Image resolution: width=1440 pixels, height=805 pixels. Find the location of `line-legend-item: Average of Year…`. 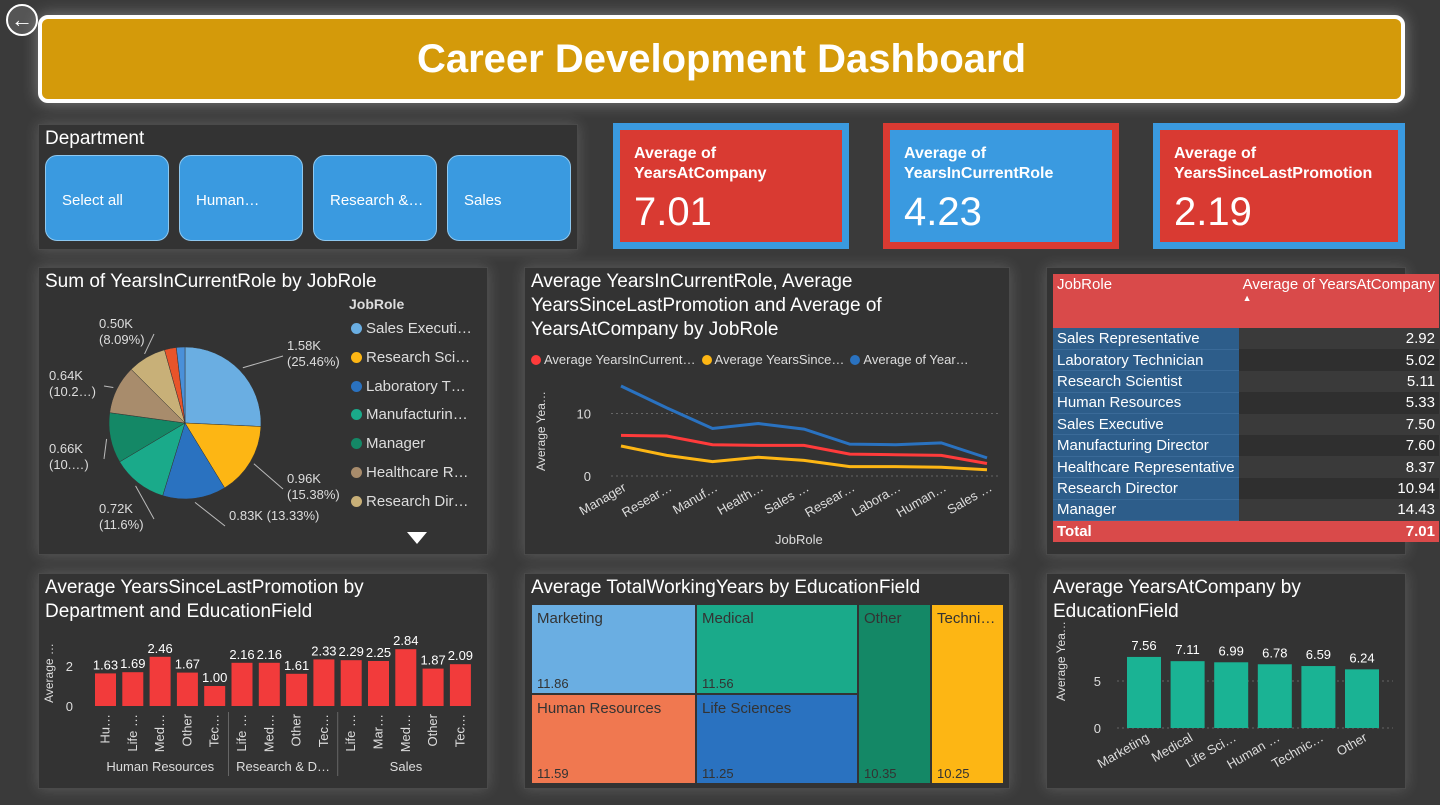

line-legend-item: Average of Year… is located at coordinates (909, 359).